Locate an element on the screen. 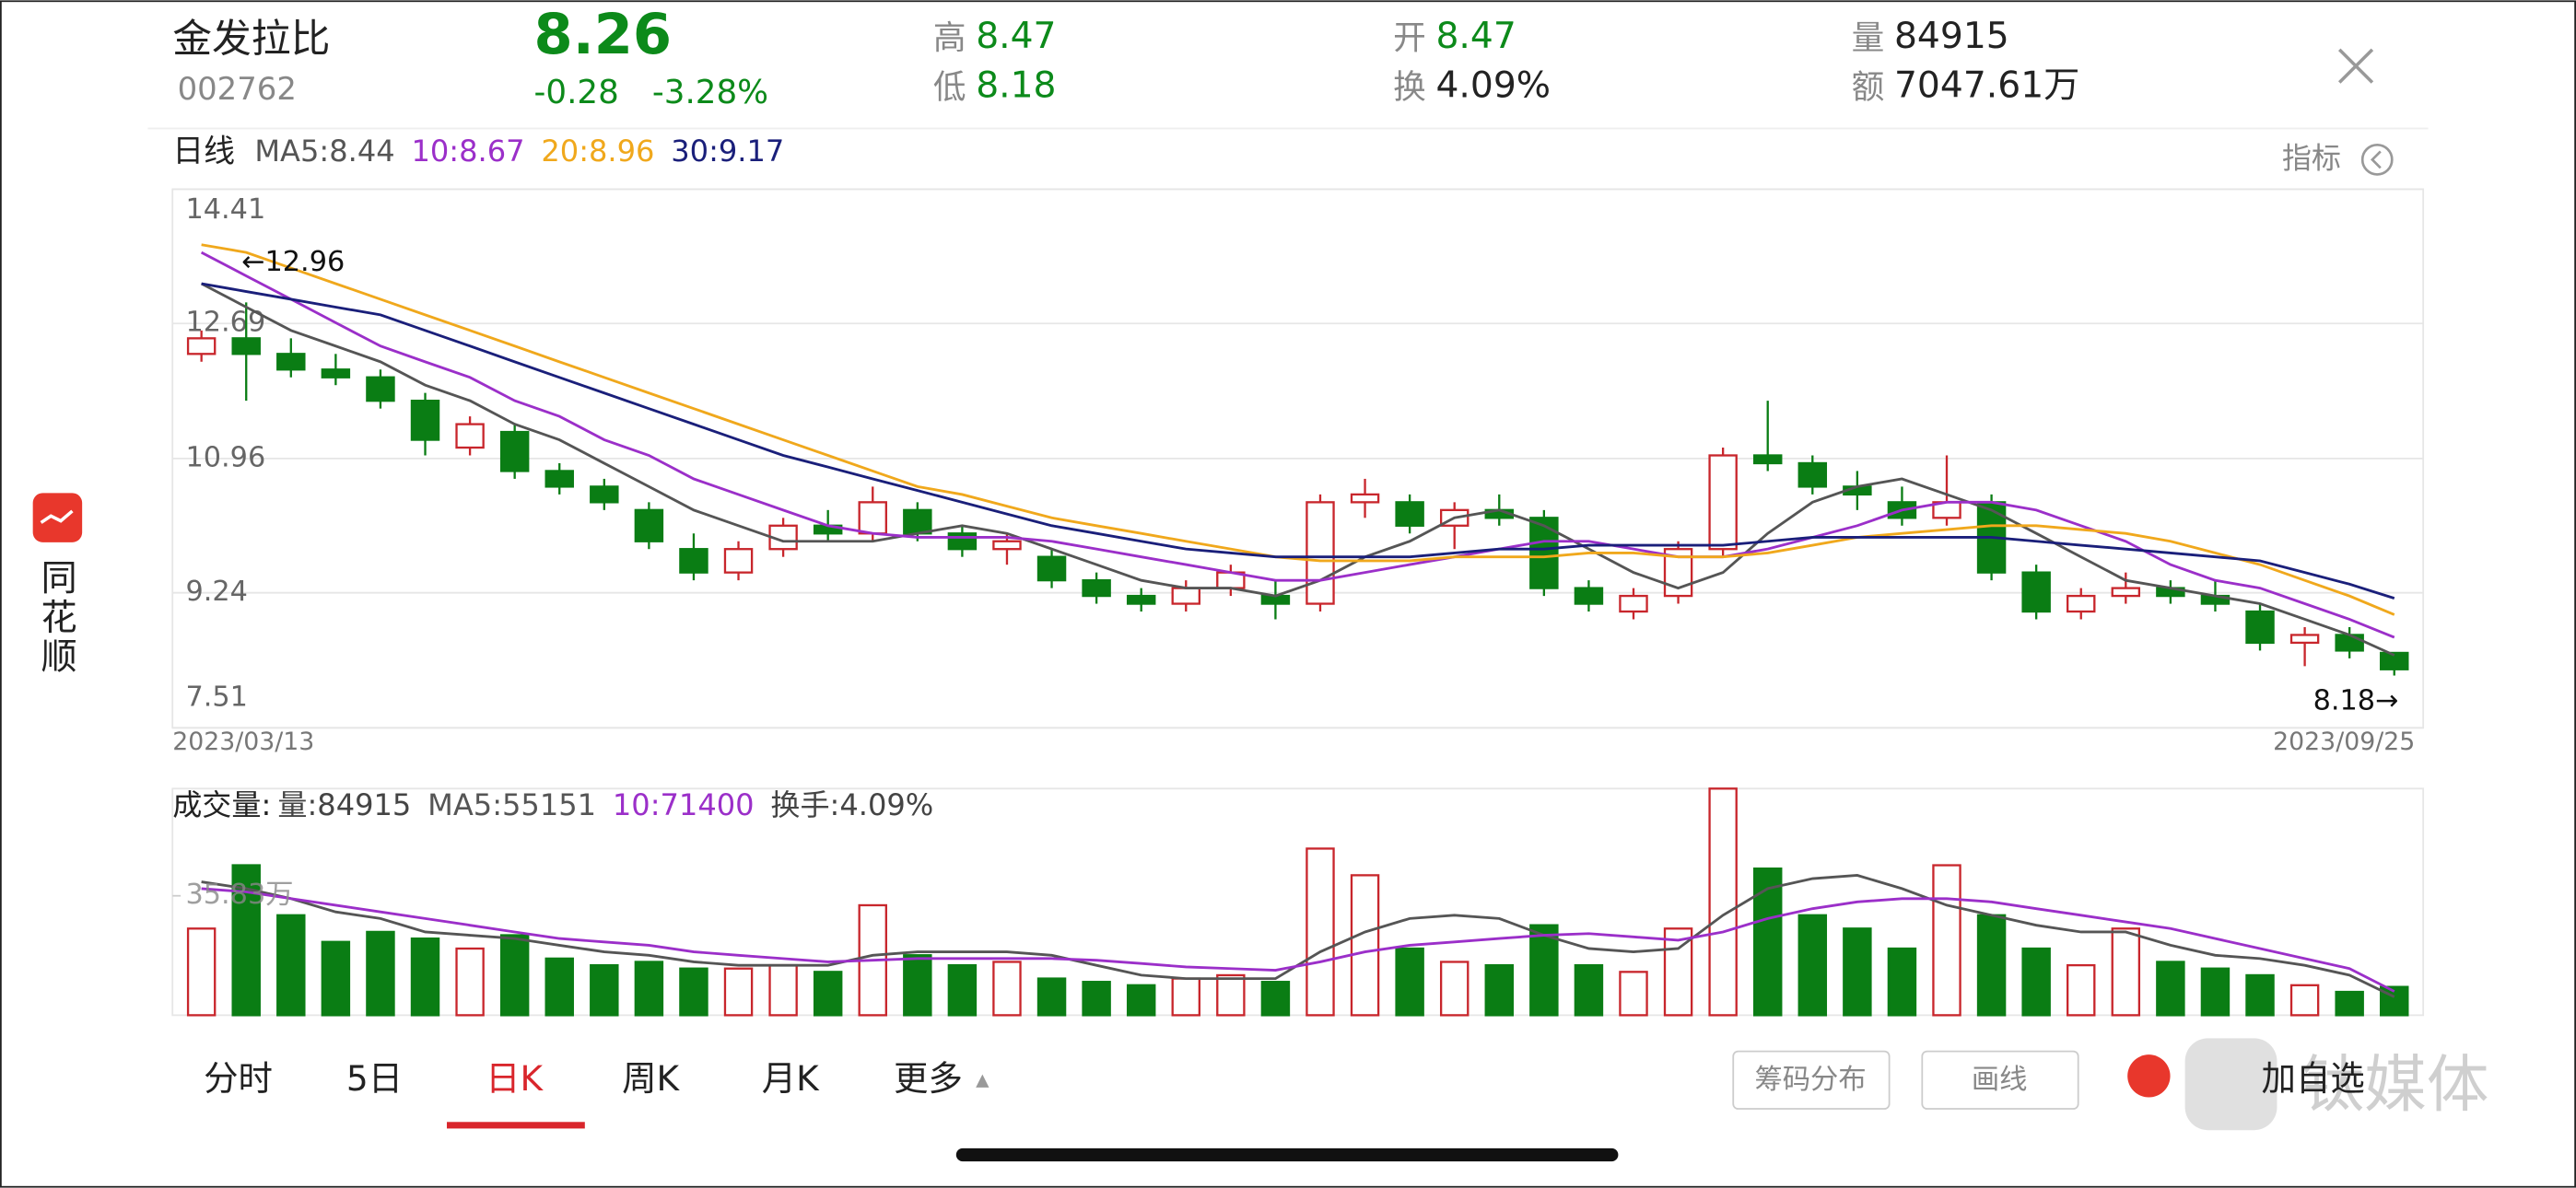 Image resolution: width=2576 pixels, height=1188 pixels. stat-label: 量 is located at coordinates (1868, 38).